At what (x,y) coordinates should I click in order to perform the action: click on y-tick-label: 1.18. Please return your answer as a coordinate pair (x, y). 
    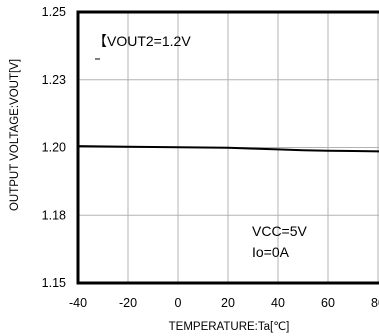
    Looking at the image, I should click on (54, 215).